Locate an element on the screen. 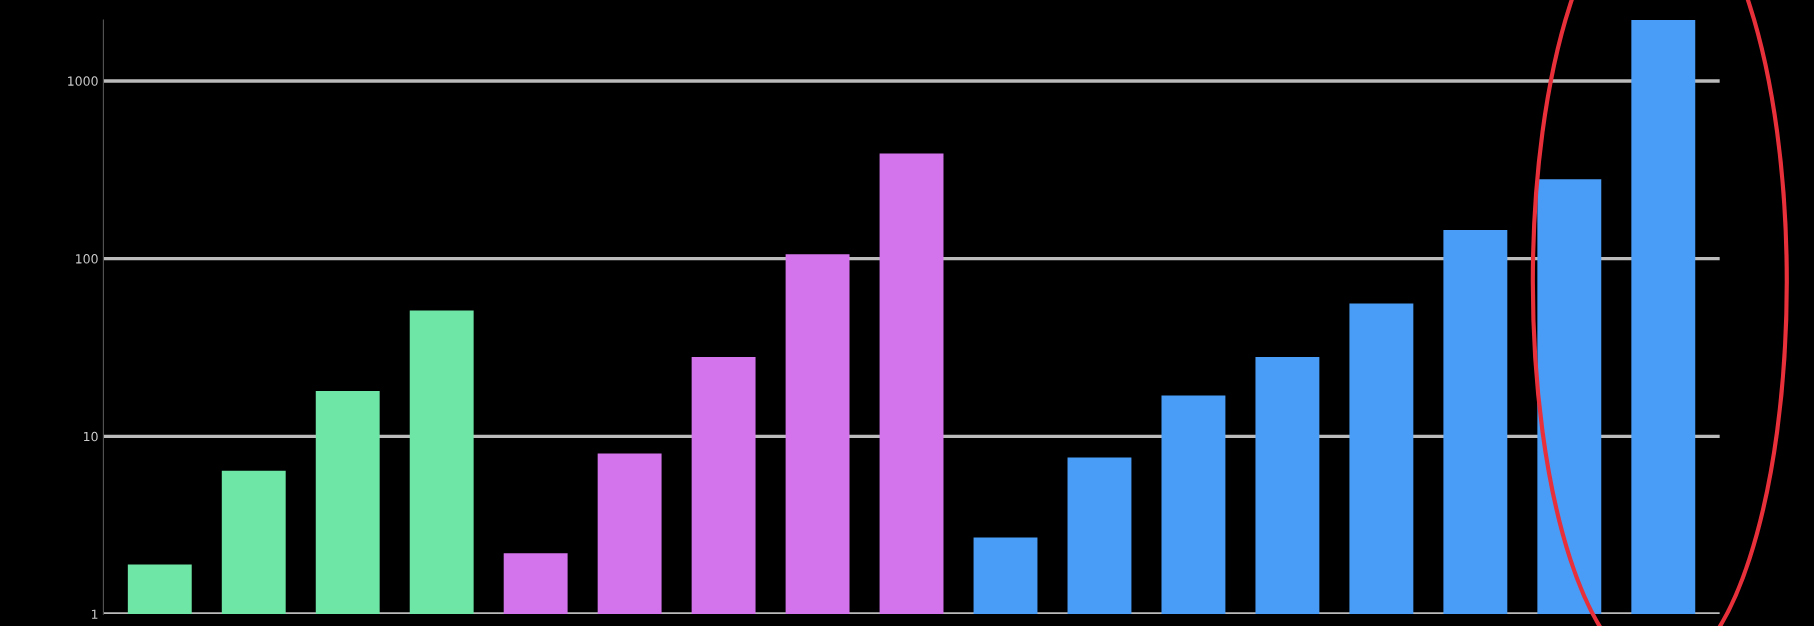 The height and width of the screenshot is (626, 1814). y-tick-label: 10 is located at coordinates (91, 436).